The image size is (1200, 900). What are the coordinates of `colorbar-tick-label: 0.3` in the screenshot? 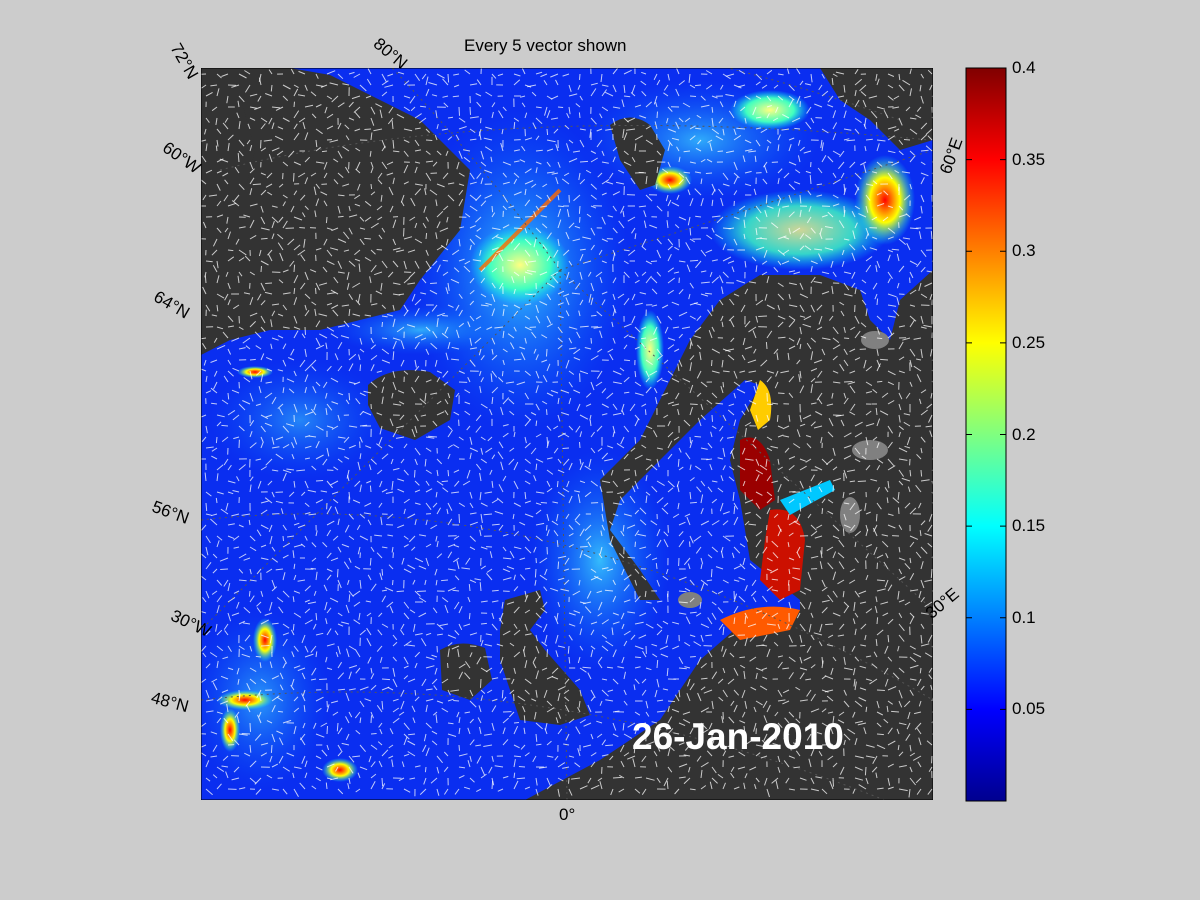 It's located at (1024, 251).